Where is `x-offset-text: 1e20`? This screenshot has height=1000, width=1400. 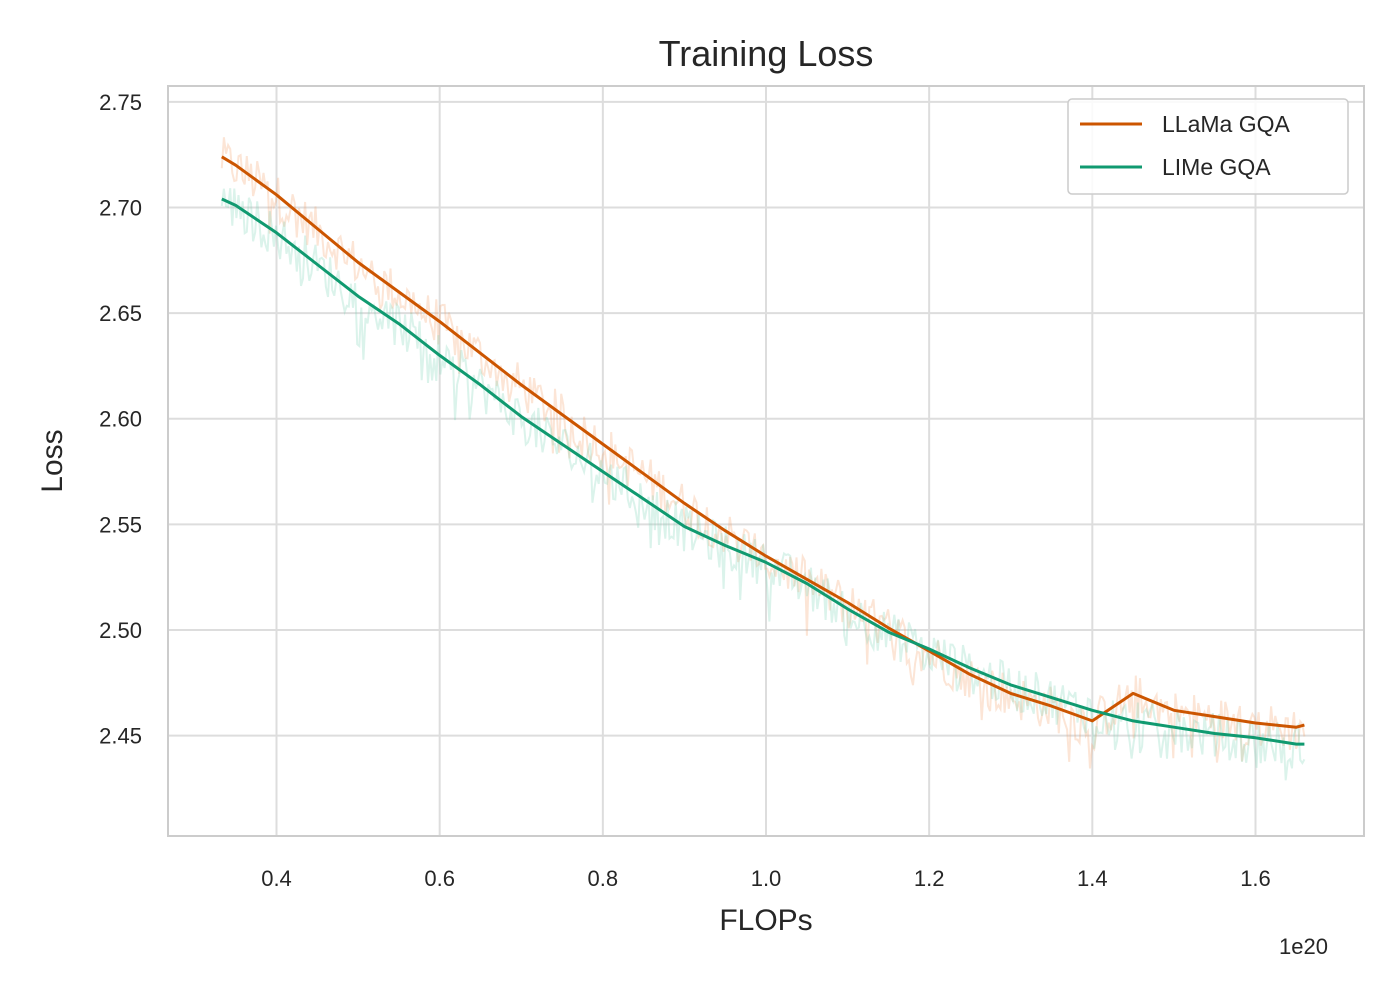 x-offset-text: 1e20 is located at coordinates (1303, 946).